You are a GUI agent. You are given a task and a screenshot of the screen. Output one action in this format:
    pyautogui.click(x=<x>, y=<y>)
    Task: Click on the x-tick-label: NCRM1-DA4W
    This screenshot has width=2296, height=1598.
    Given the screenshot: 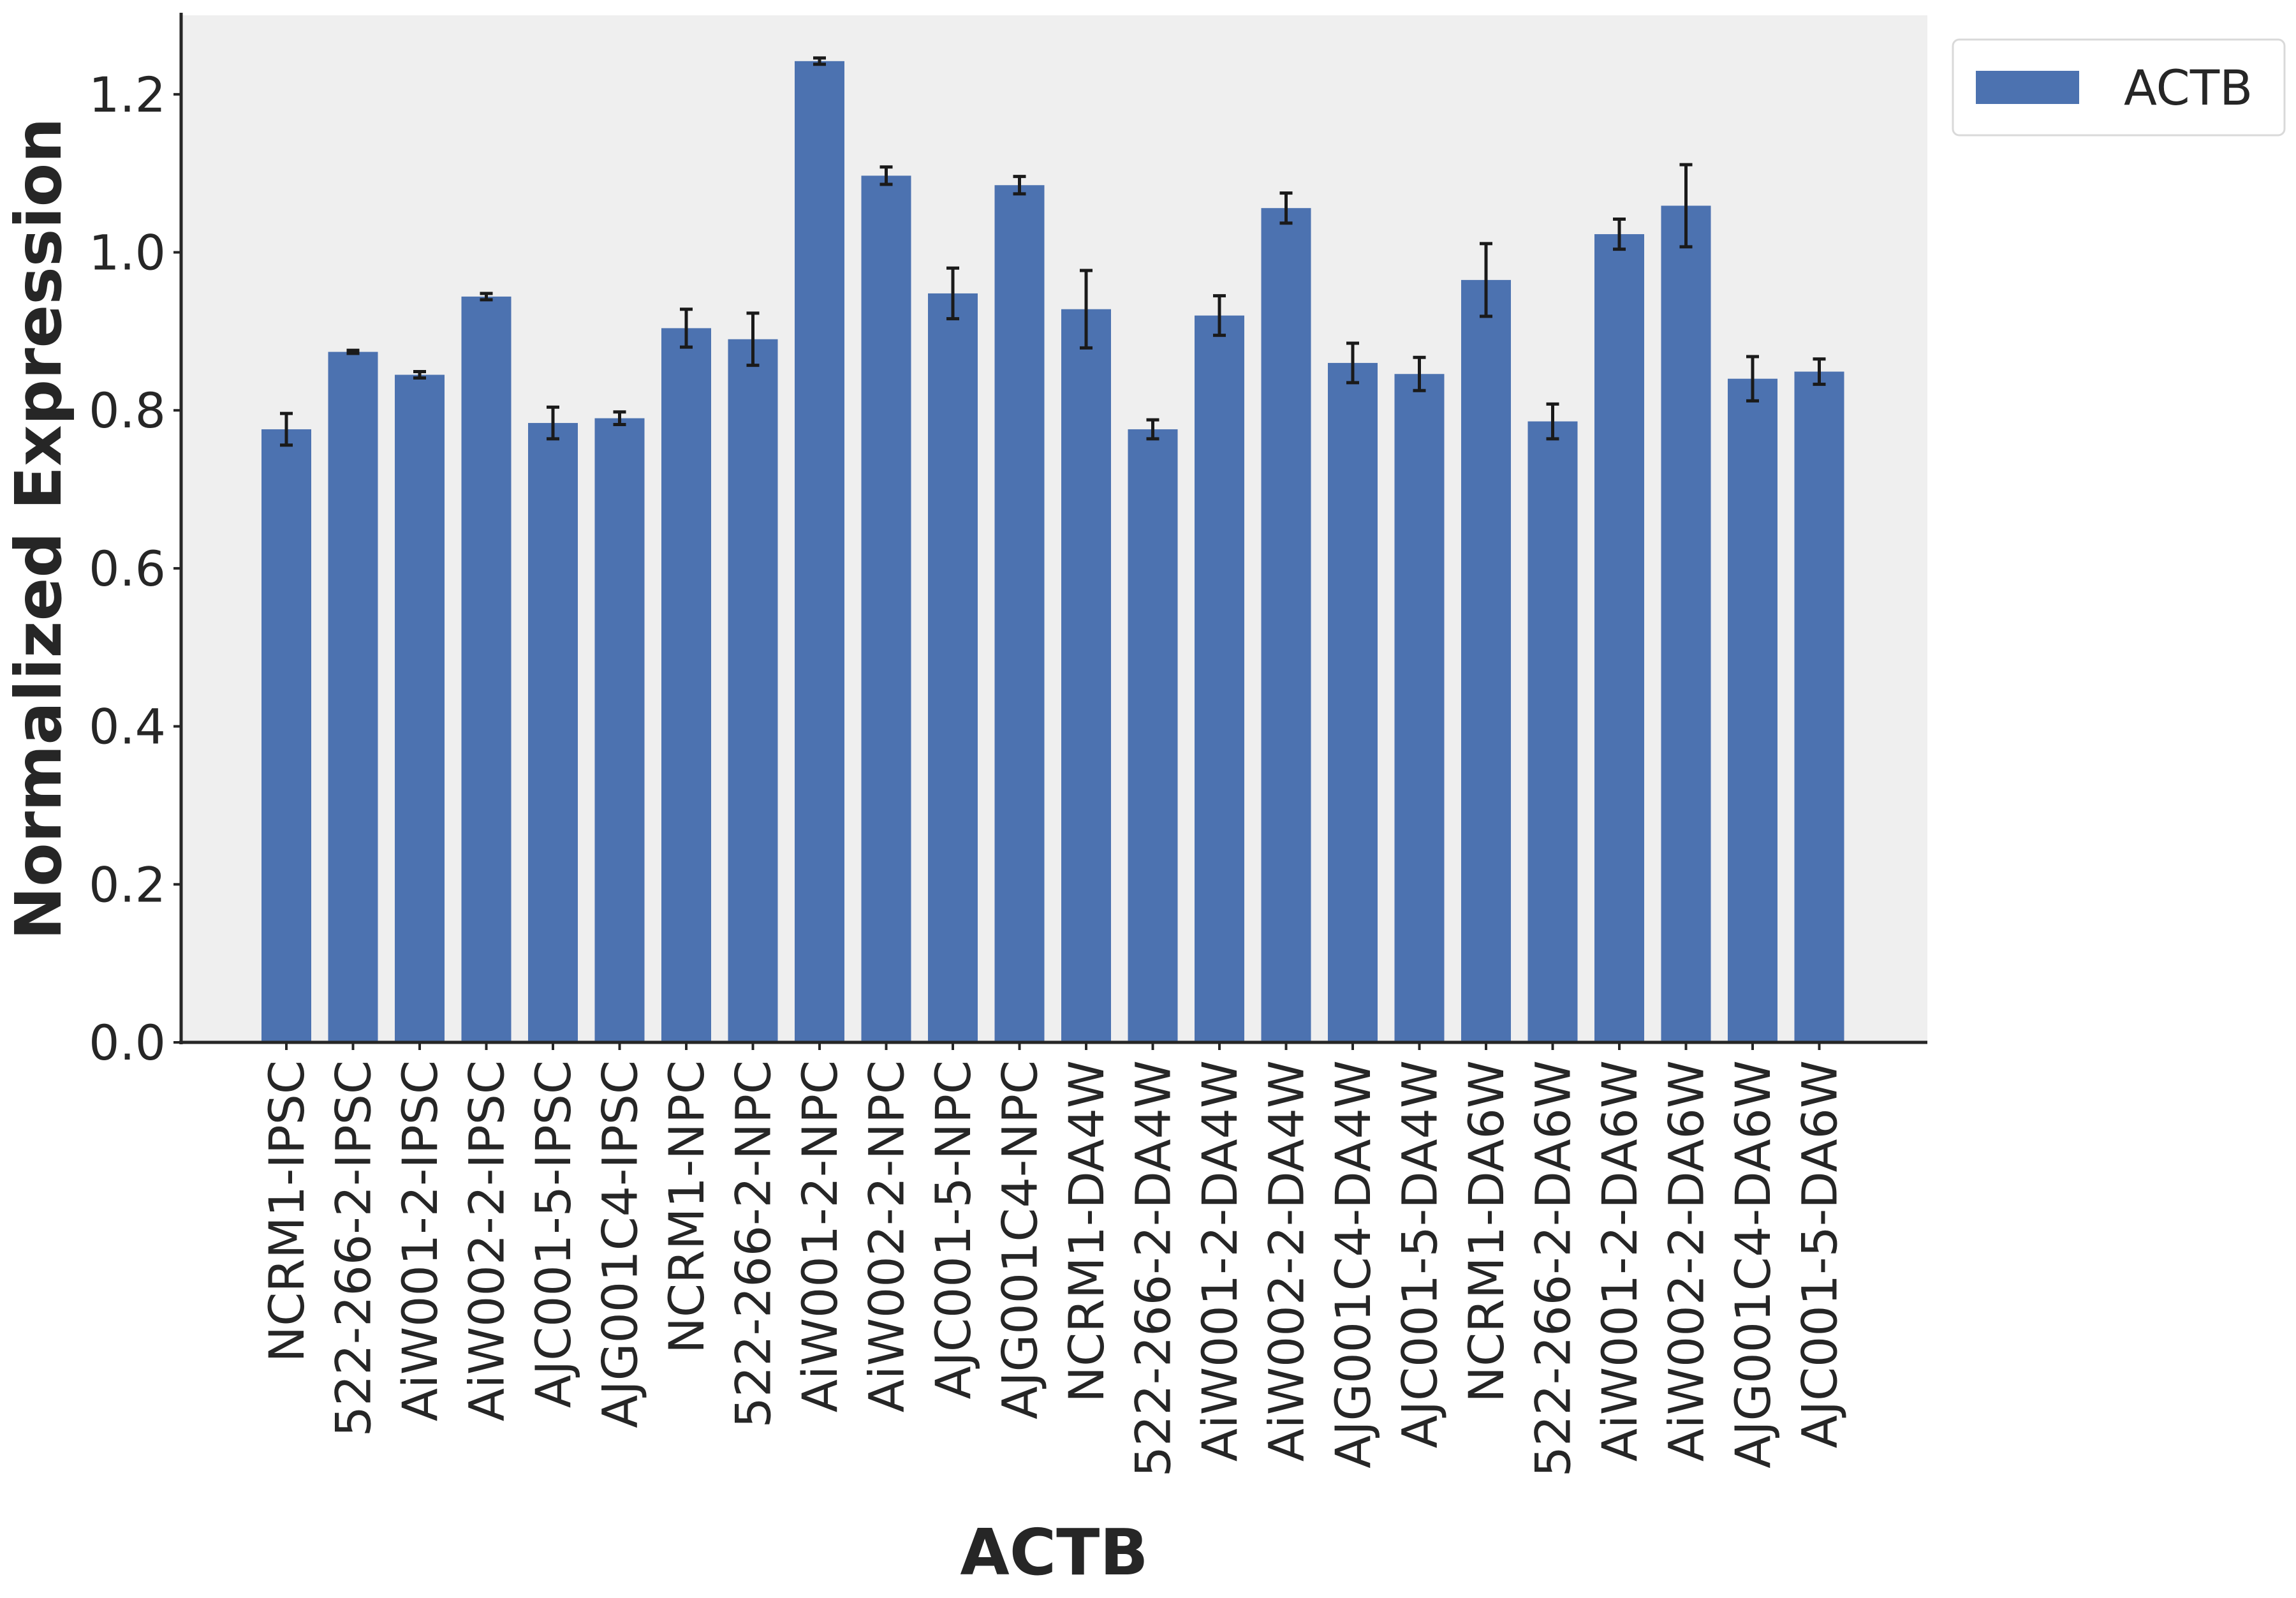 What is the action you would take?
    pyautogui.click(x=1086, y=1231)
    